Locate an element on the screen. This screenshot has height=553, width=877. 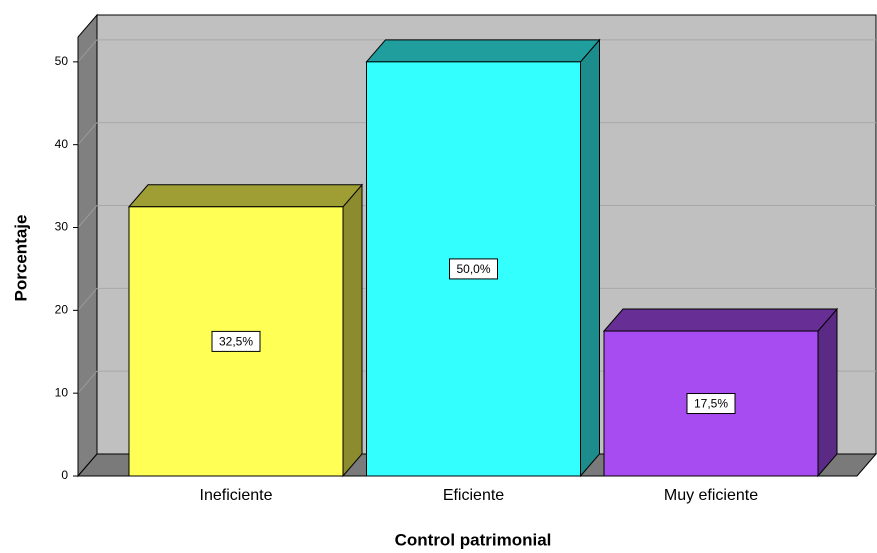
y-tick-label: 0 is located at coordinates (64, 475).